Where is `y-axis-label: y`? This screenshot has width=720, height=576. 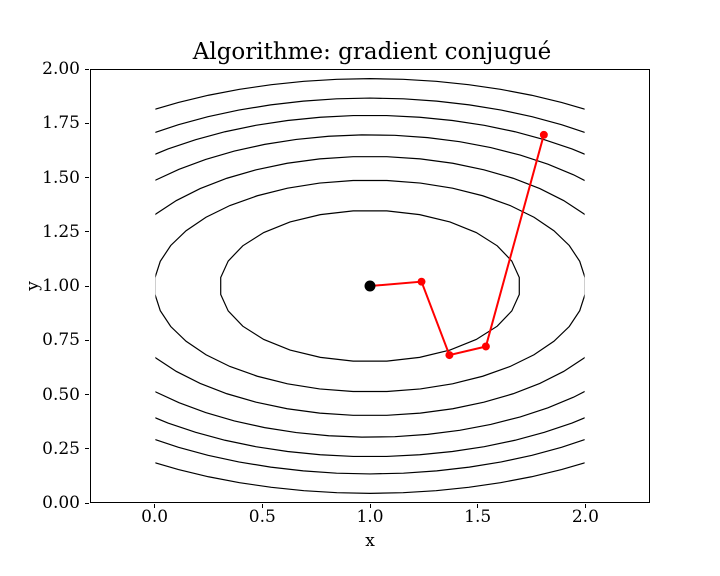 y-axis-label: y is located at coordinates (33, 286).